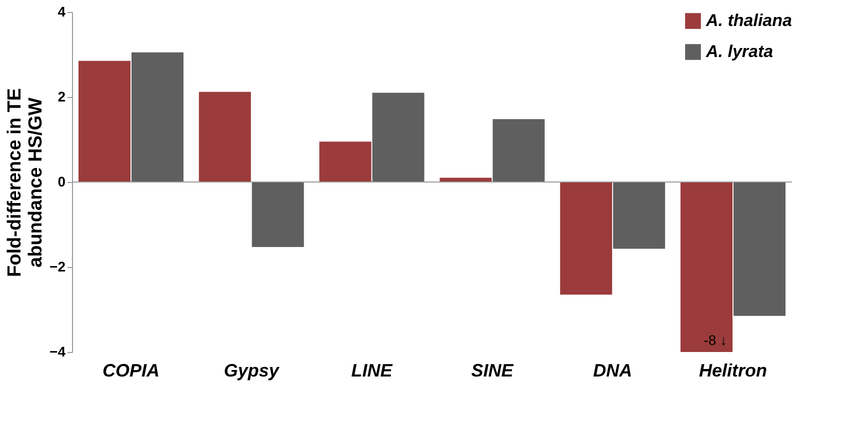 This screenshot has height=440, width=848. I want to click on y-tick-label: 4, so click(62, 12).